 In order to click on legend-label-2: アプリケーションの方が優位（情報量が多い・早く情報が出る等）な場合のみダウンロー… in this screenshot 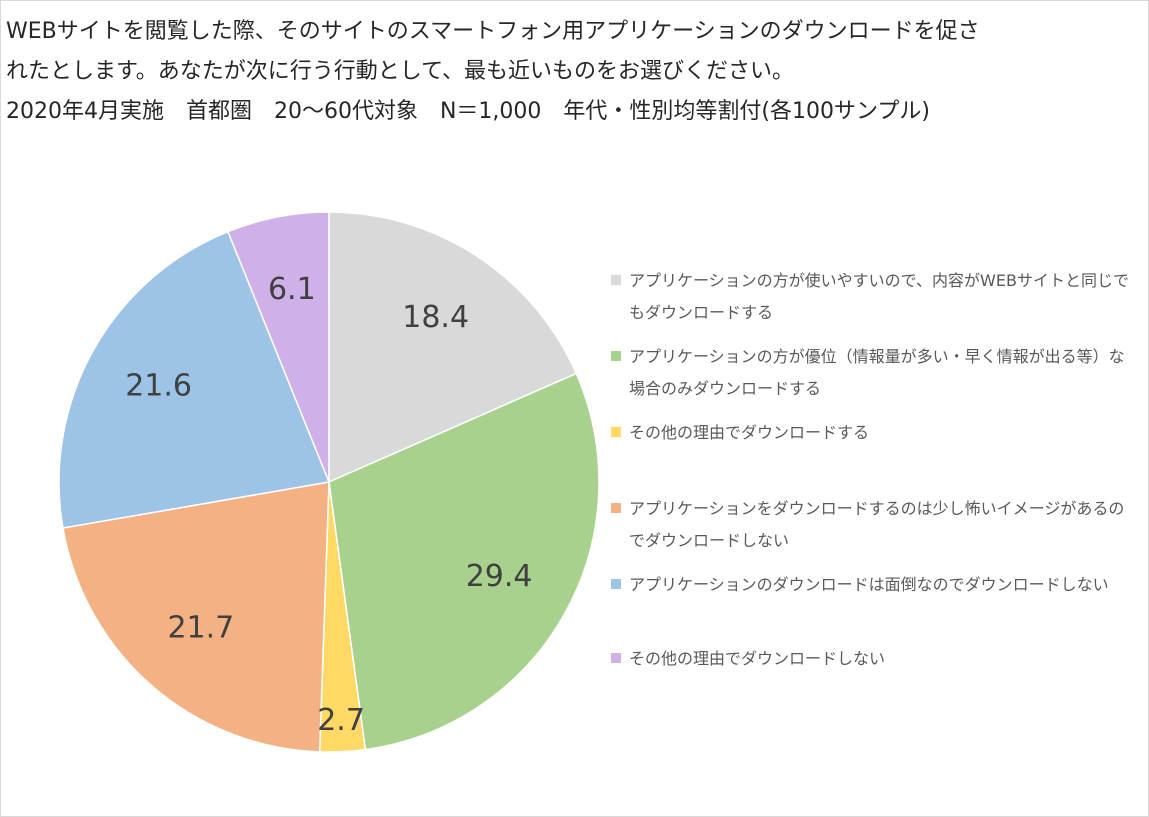, I will do `click(877, 372)`.